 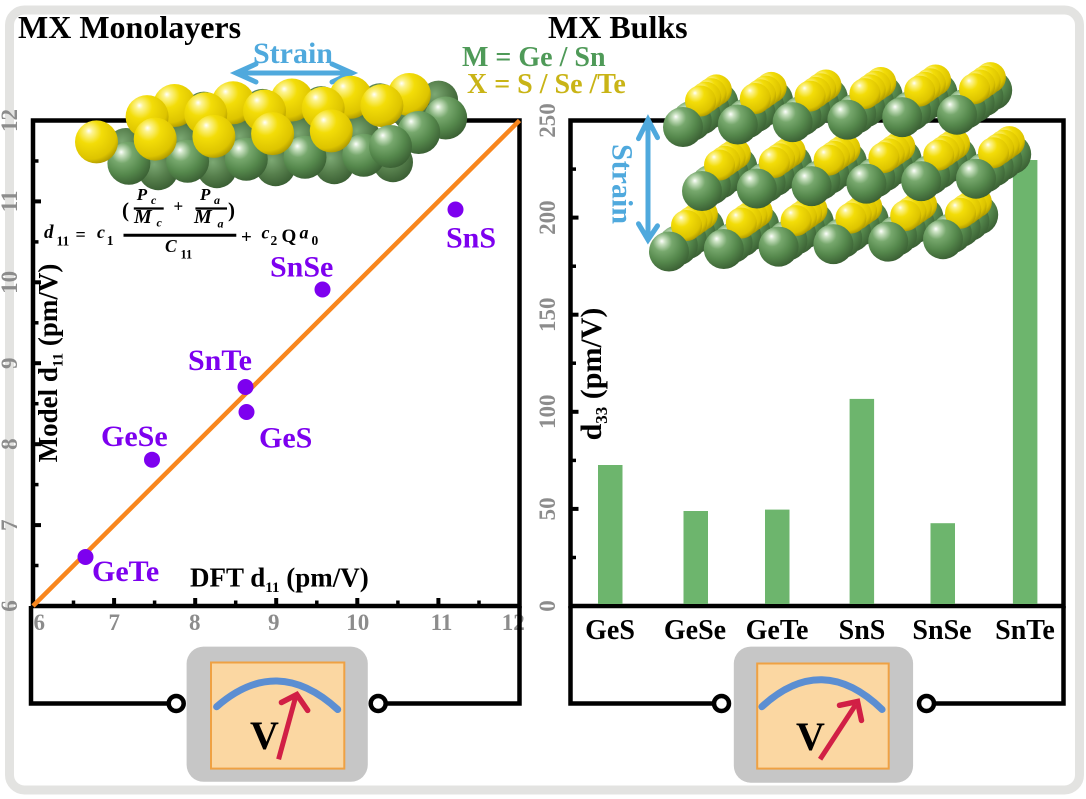 I want to click on svg-text: 12, so click(x=11, y=120).